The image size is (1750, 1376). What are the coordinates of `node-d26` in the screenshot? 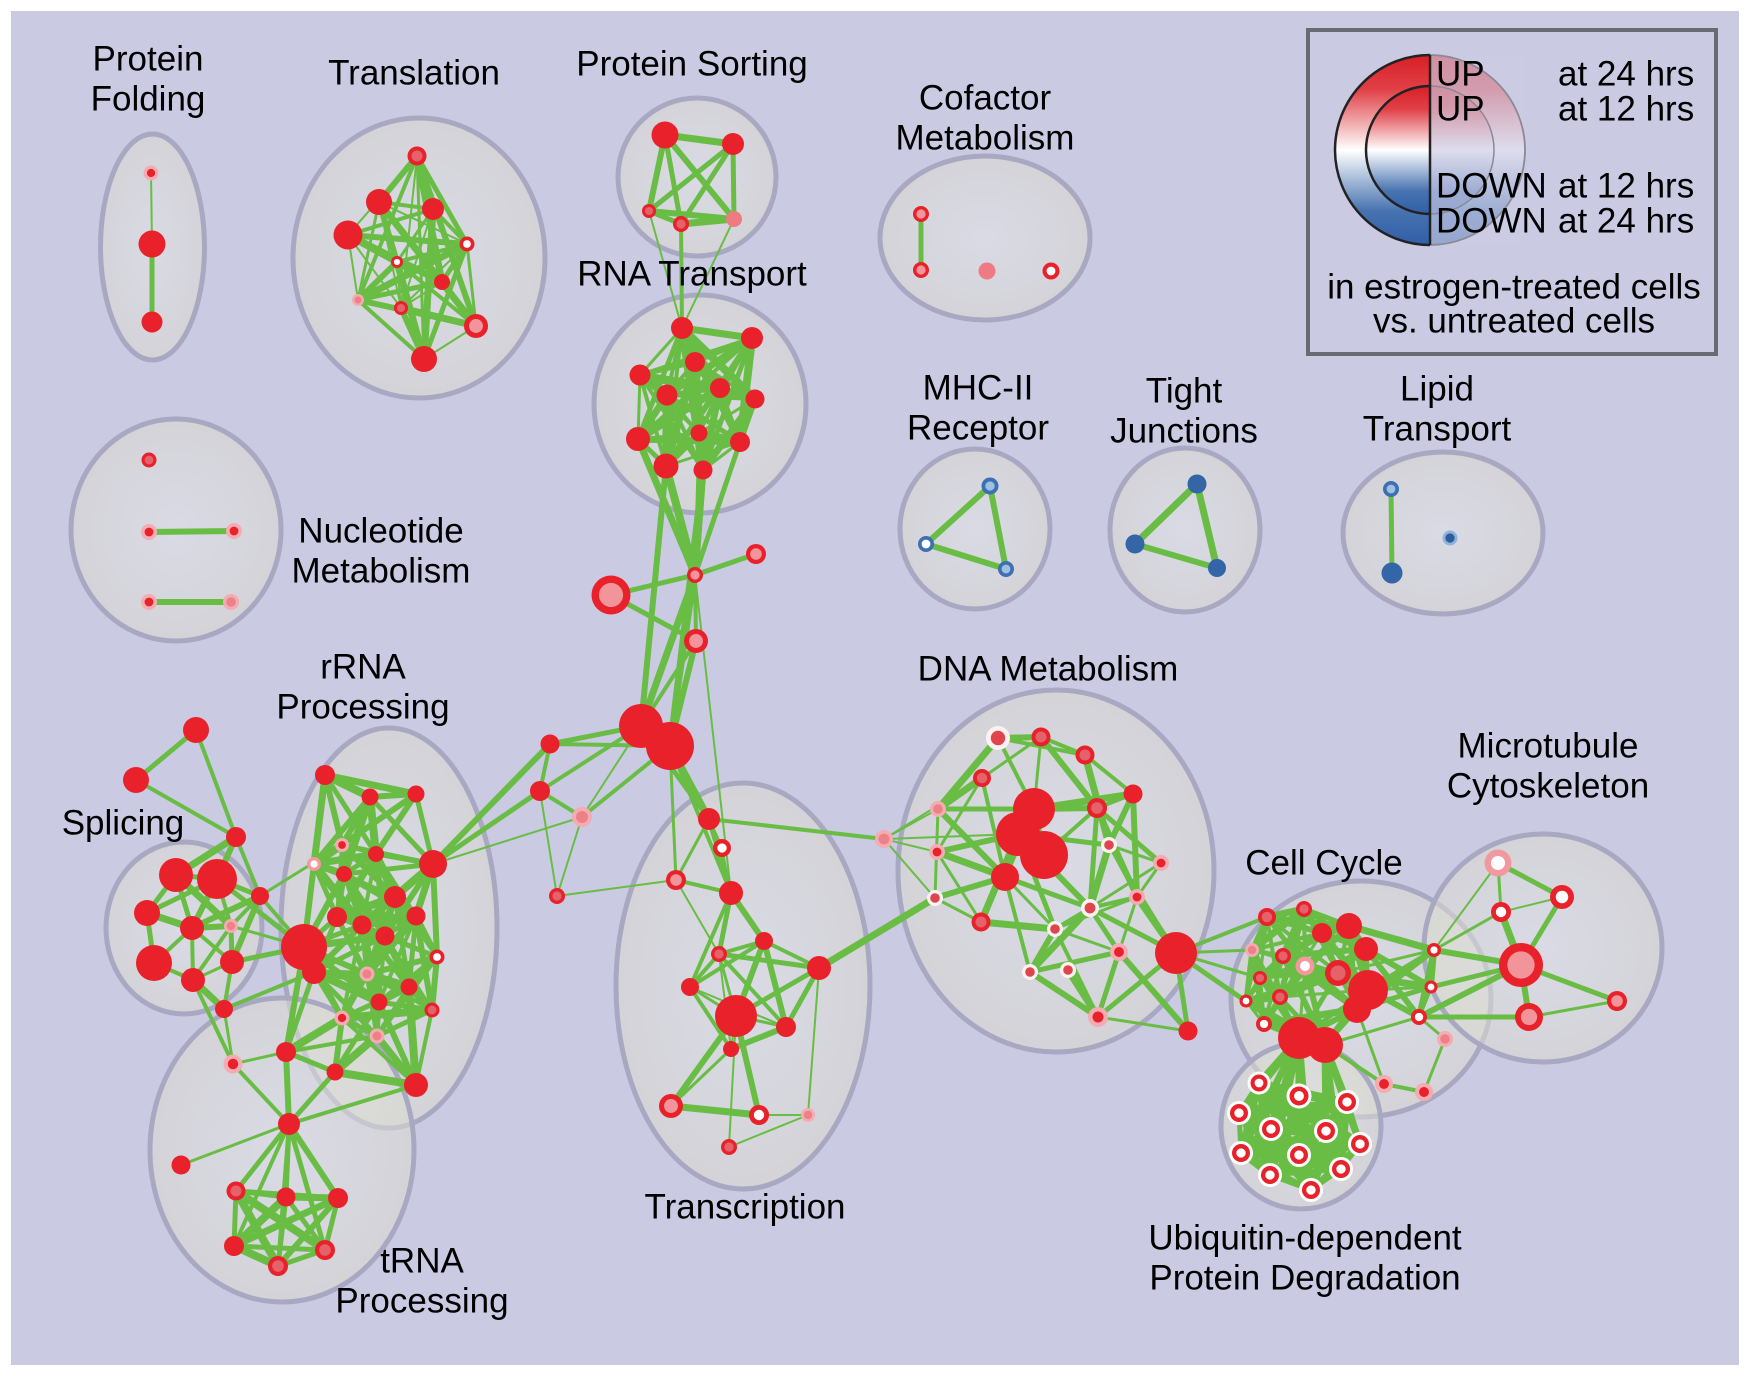 It's located at (1188, 1031).